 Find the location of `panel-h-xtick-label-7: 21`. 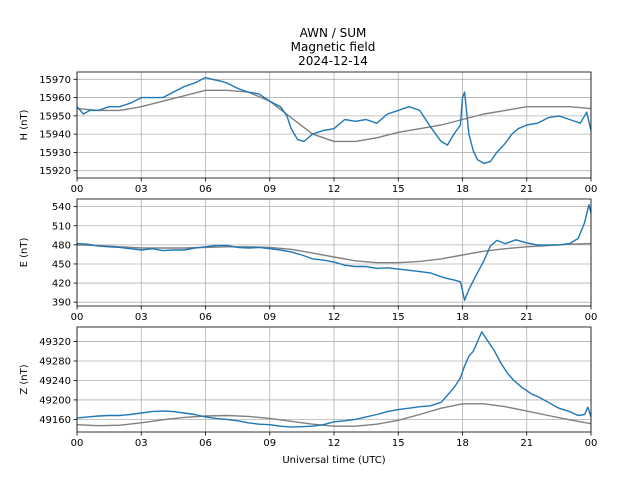

panel-h-xtick-label-7: 21 is located at coordinates (526, 189).